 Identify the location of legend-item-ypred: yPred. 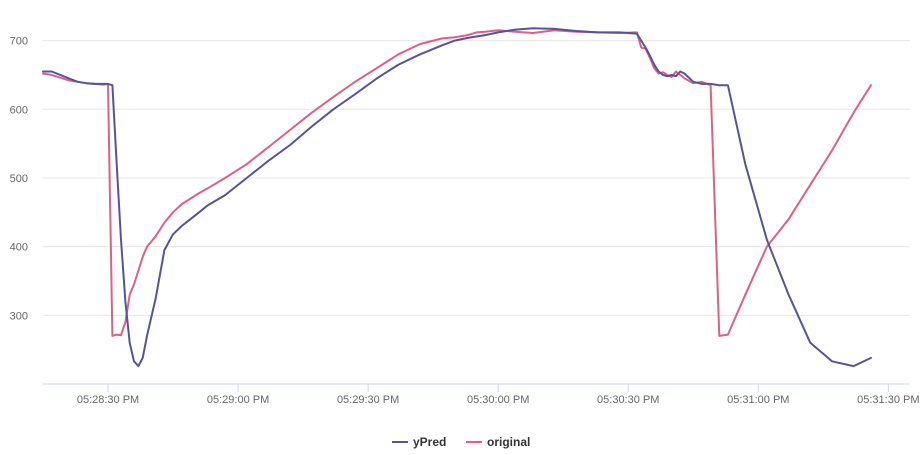
(419, 442).